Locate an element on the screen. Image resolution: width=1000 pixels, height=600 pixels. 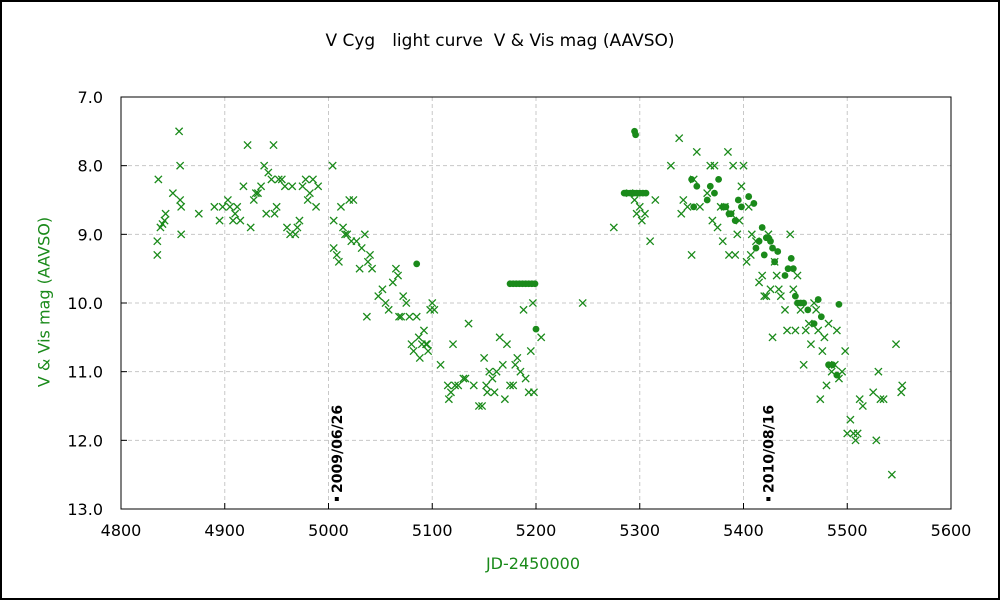
x-tick-label: 5500 is located at coordinates (847, 530).